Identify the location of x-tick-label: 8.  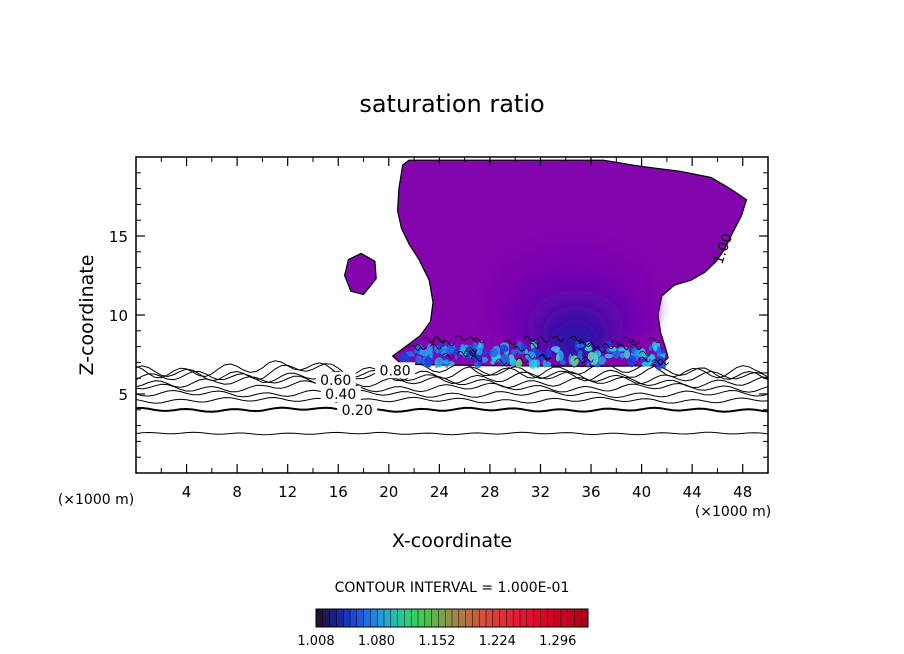
(237, 492).